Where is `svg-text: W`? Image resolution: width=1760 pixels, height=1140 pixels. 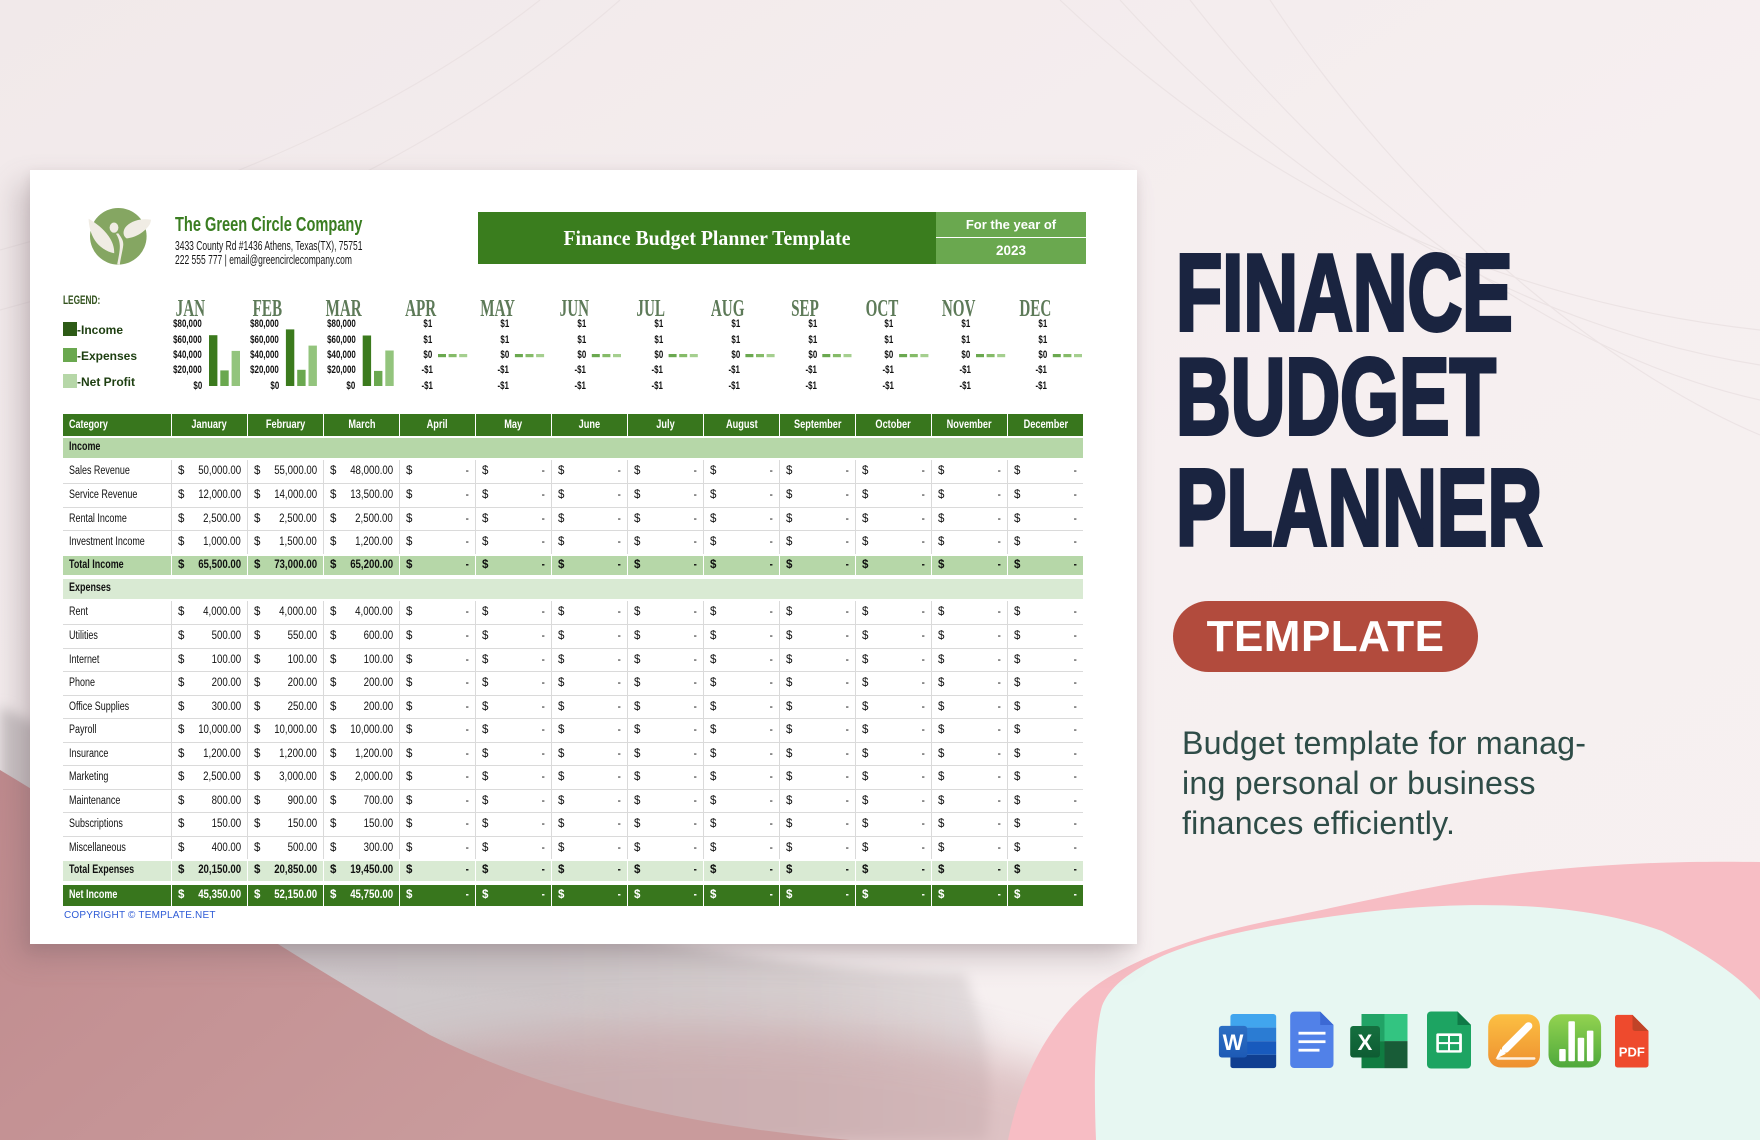
svg-text: W is located at coordinates (1233, 1042).